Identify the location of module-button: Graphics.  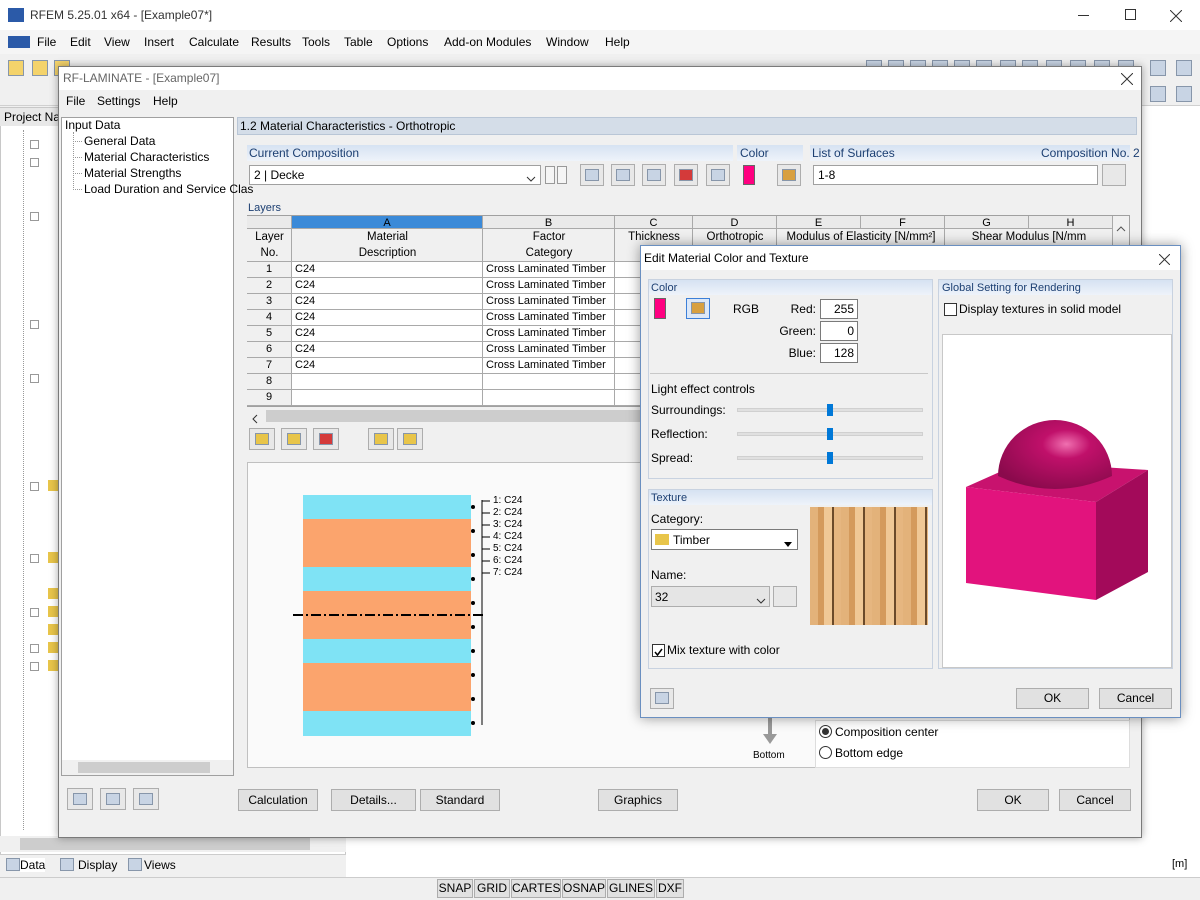
(638, 800).